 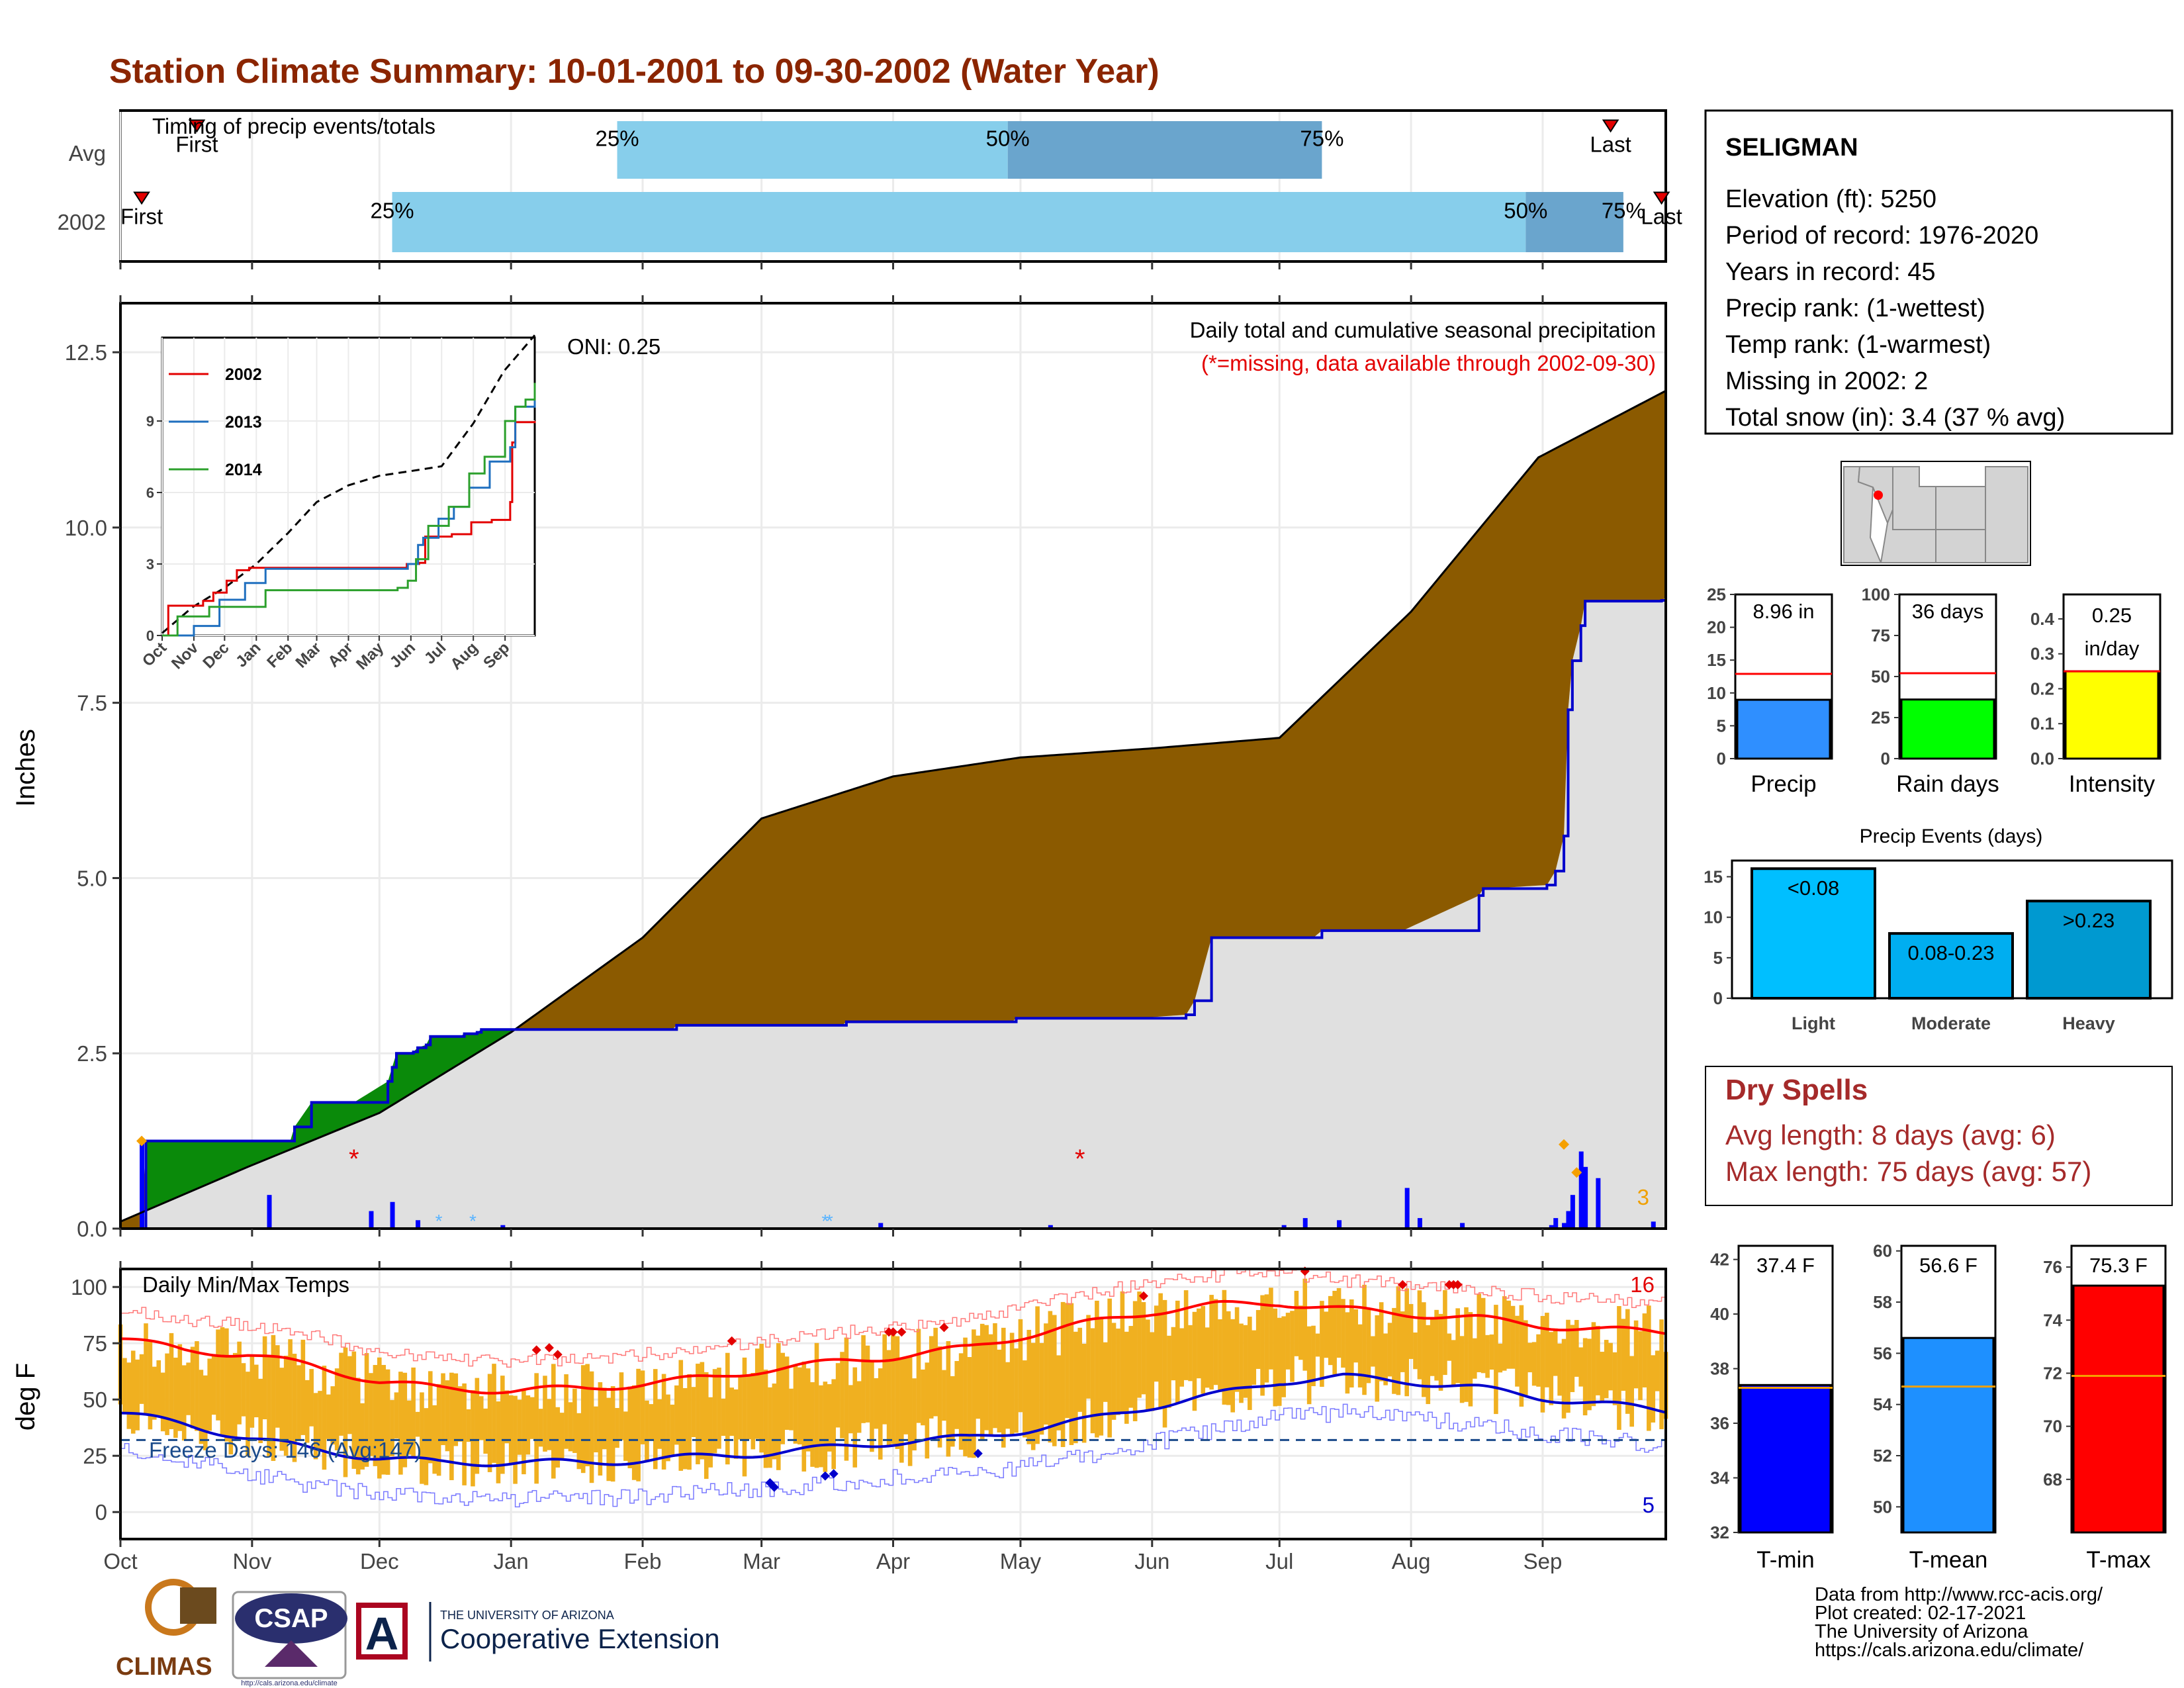 I want to click on mini-ytick-label: 0.3, so click(x=2042, y=654).